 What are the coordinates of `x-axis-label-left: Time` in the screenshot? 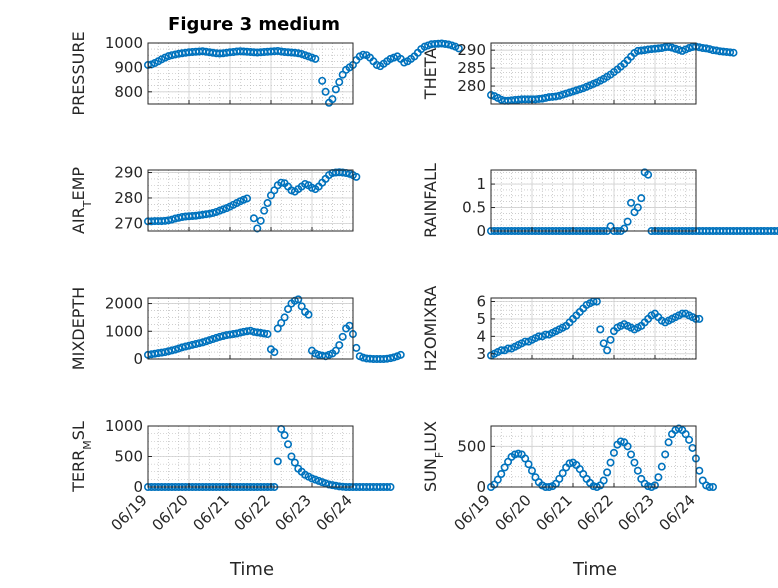 It's located at (251, 569).